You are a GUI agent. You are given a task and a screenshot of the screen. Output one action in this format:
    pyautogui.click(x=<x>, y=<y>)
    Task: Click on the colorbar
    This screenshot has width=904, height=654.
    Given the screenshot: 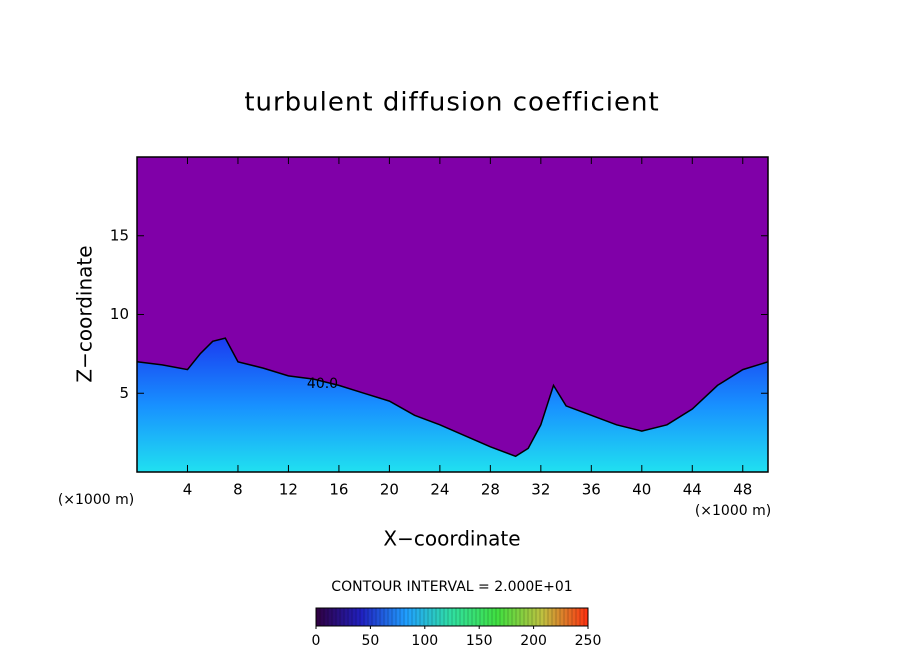 What is the action you would take?
    pyautogui.click(x=452, y=617)
    